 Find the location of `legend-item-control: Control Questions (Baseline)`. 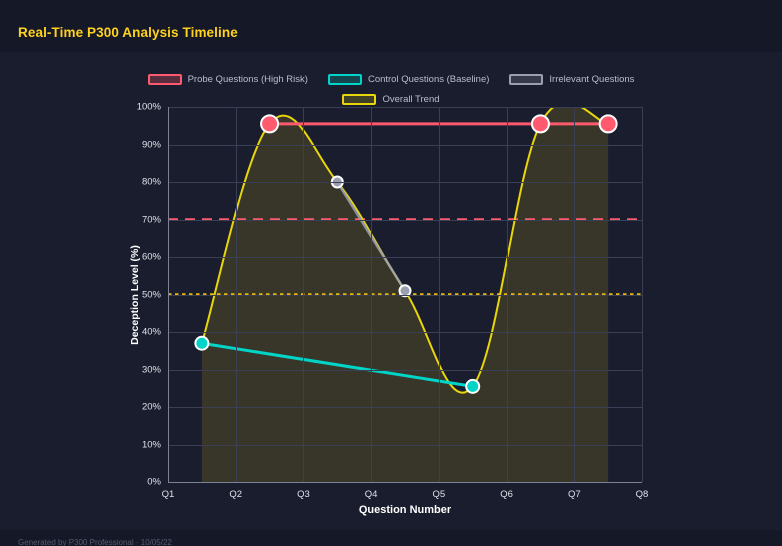

legend-item-control: Control Questions (Baseline) is located at coordinates (408, 79).